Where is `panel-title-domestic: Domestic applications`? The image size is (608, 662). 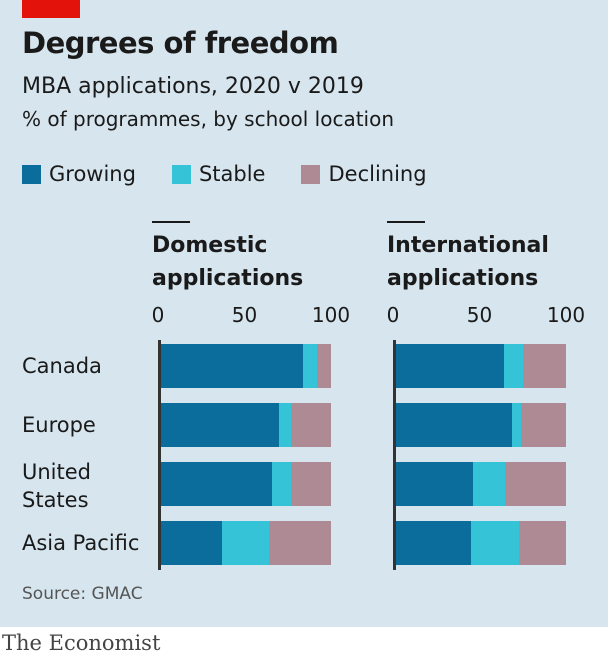 panel-title-domestic: Domestic applications is located at coordinates (228, 262).